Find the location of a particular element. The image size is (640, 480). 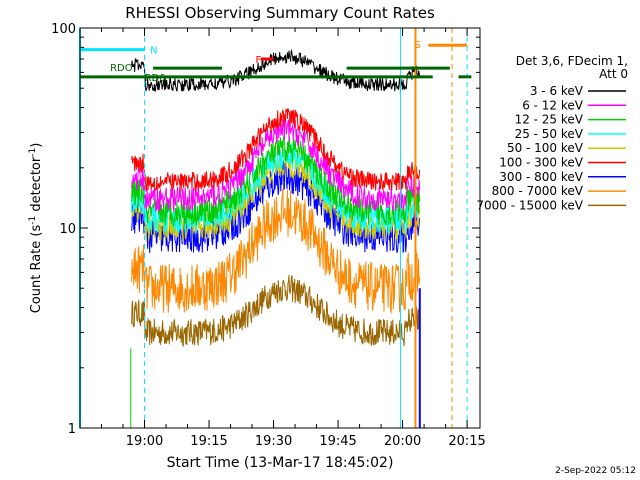

legend-label: 100 - 300 keV is located at coordinates (541, 163).